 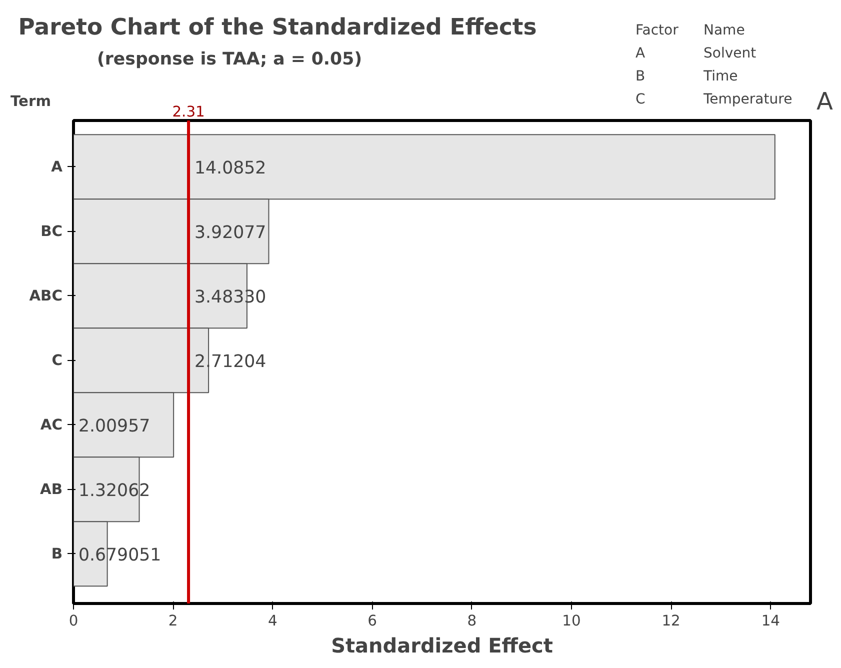 What do you see at coordinates (229, 60) in the screenshot?
I see `chart-subtitle: (response is TAA; a = 0.05)` at bounding box center [229, 60].